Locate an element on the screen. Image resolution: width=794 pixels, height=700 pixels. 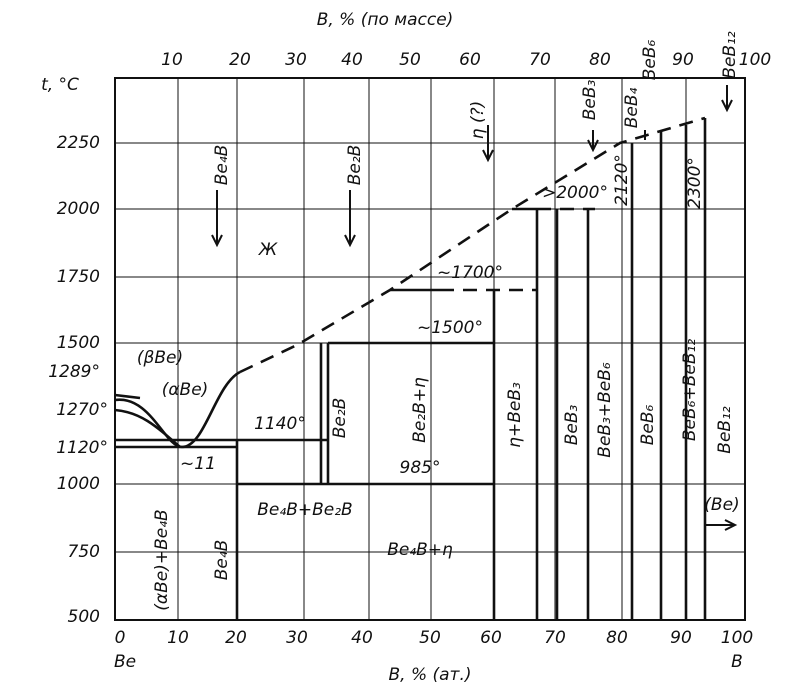
compound: BeB₁₂ is located at coordinates (730, 55).